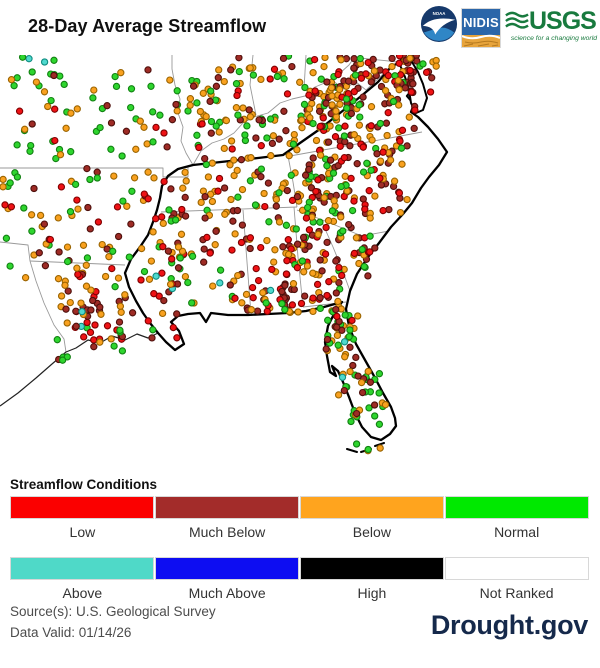 The image size is (600, 668). I want to click on legend-bar-not-ranked, so click(517, 568).